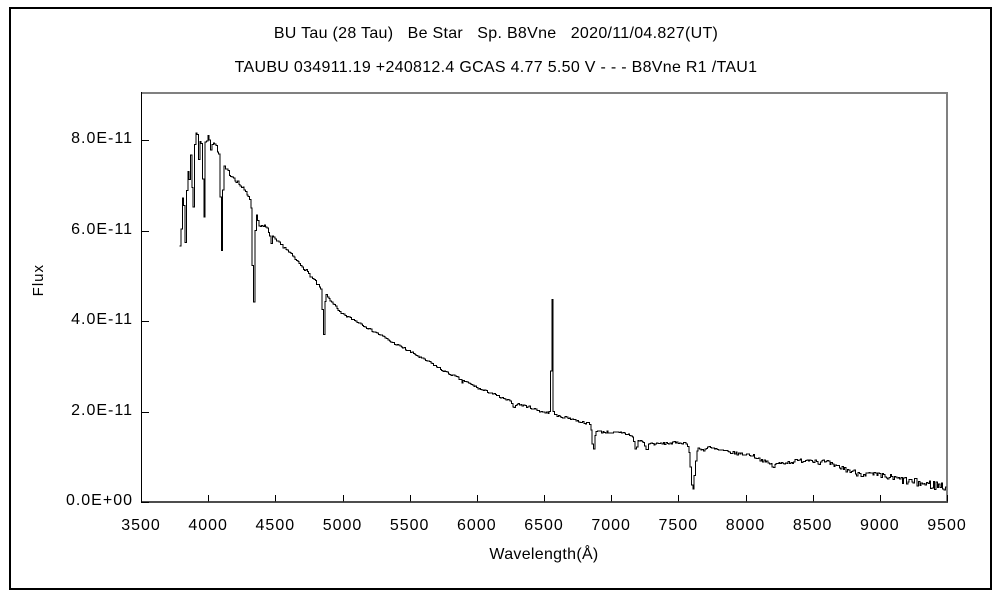 The height and width of the screenshot is (600, 1000). What do you see at coordinates (678, 525) in the screenshot?
I see `x-tick-label: 7500` at bounding box center [678, 525].